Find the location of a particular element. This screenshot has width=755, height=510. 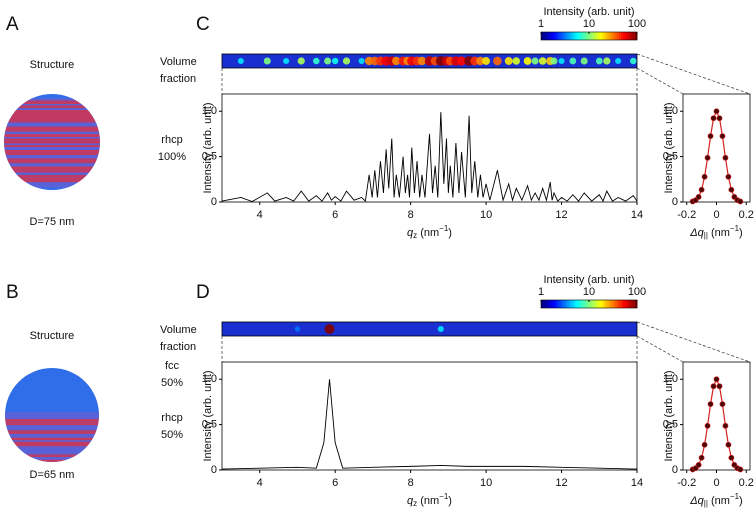

fraction-heading: fraction is located at coordinates (178, 79).